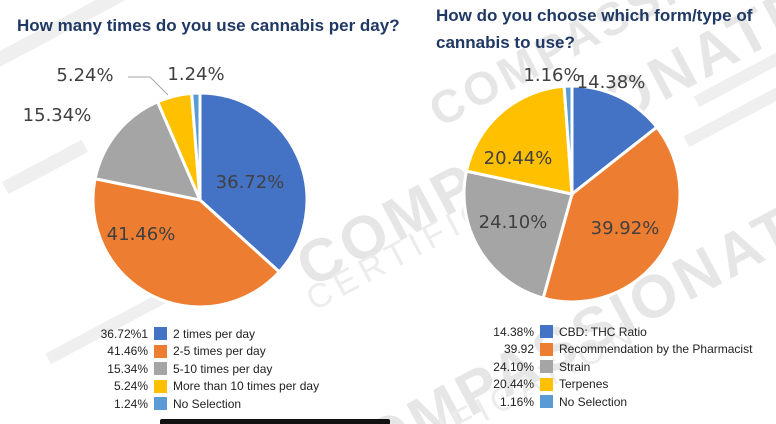 This screenshot has width=776, height=424. I want to click on legend-value: 1.16%, so click(516, 401).